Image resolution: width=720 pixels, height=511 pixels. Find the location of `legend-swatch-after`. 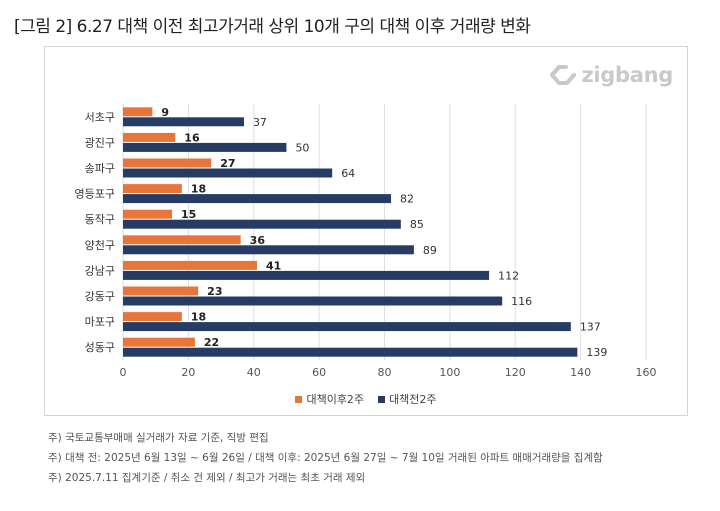

legend-swatch-after is located at coordinates (299, 399).